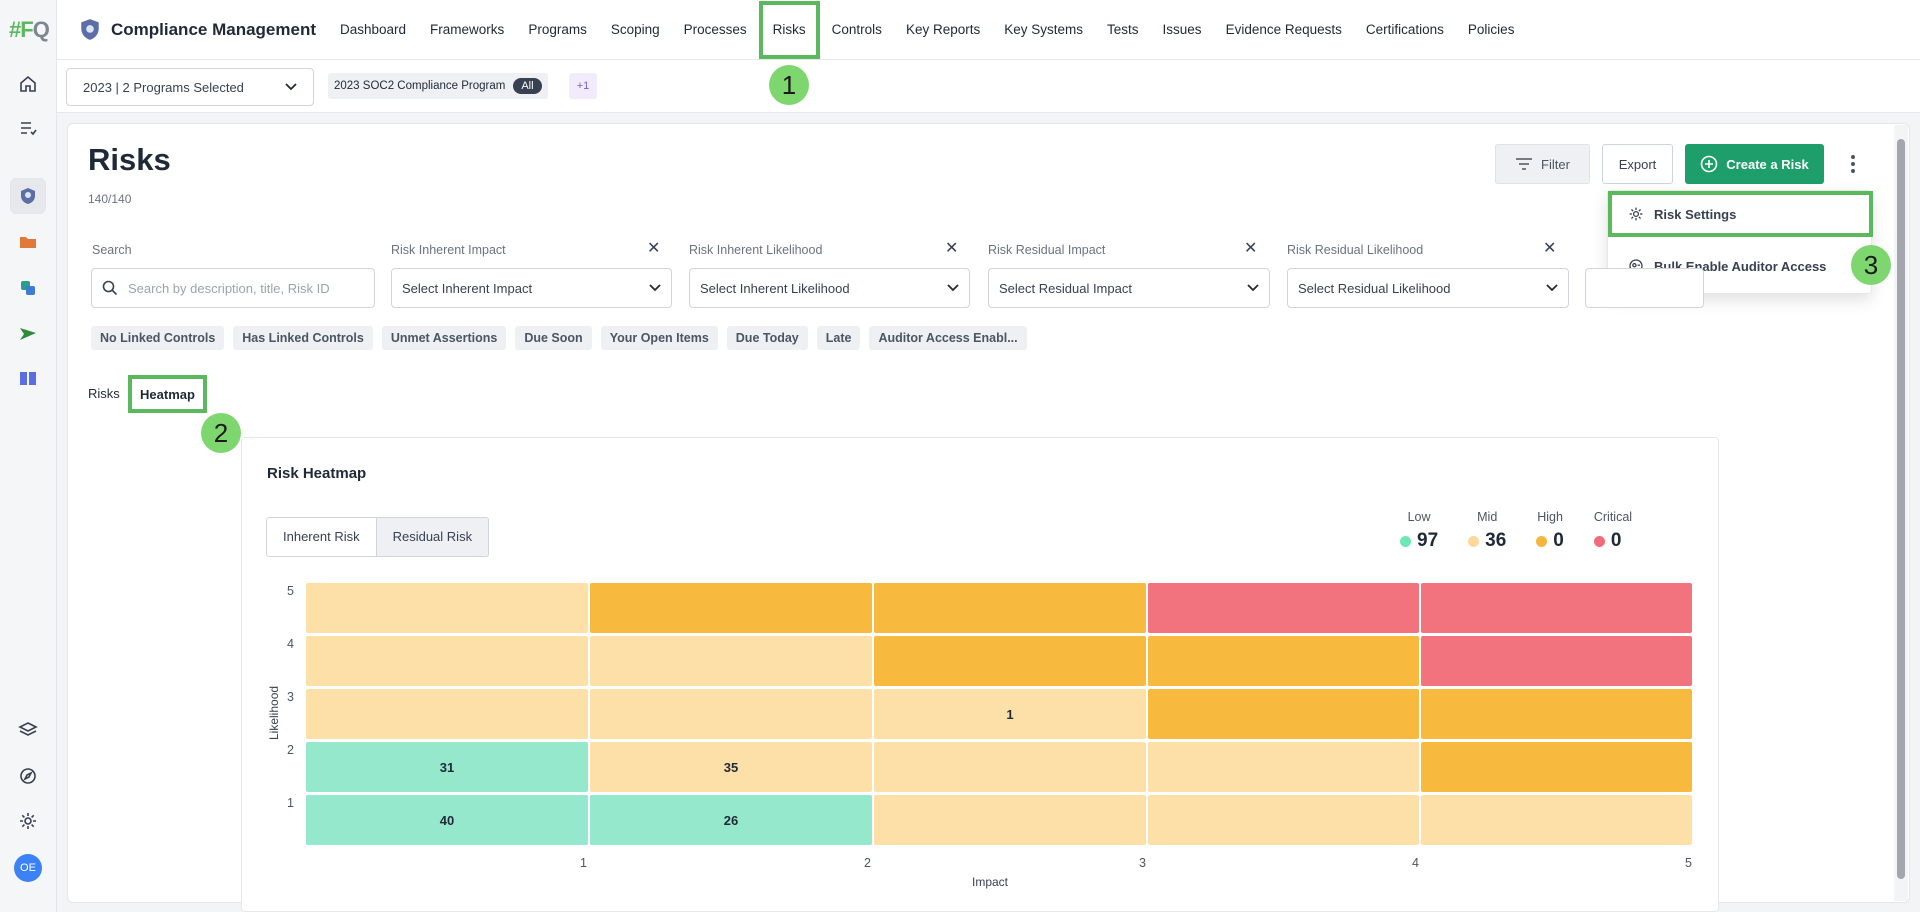 The image size is (1920, 912). What do you see at coordinates (1404, 29) in the screenshot?
I see `nav-item-certifications: Certifications` at bounding box center [1404, 29].